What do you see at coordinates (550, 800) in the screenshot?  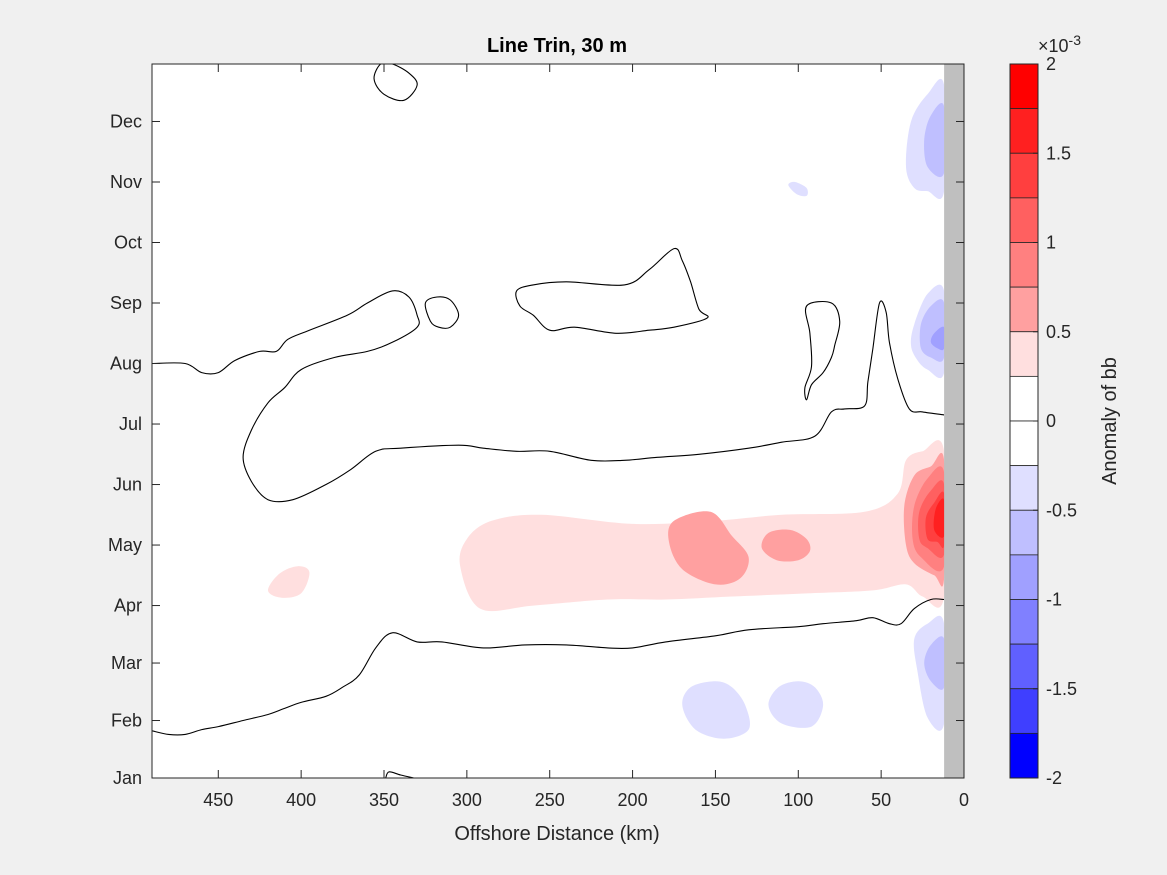 I see `x-tick-label-4: 250` at bounding box center [550, 800].